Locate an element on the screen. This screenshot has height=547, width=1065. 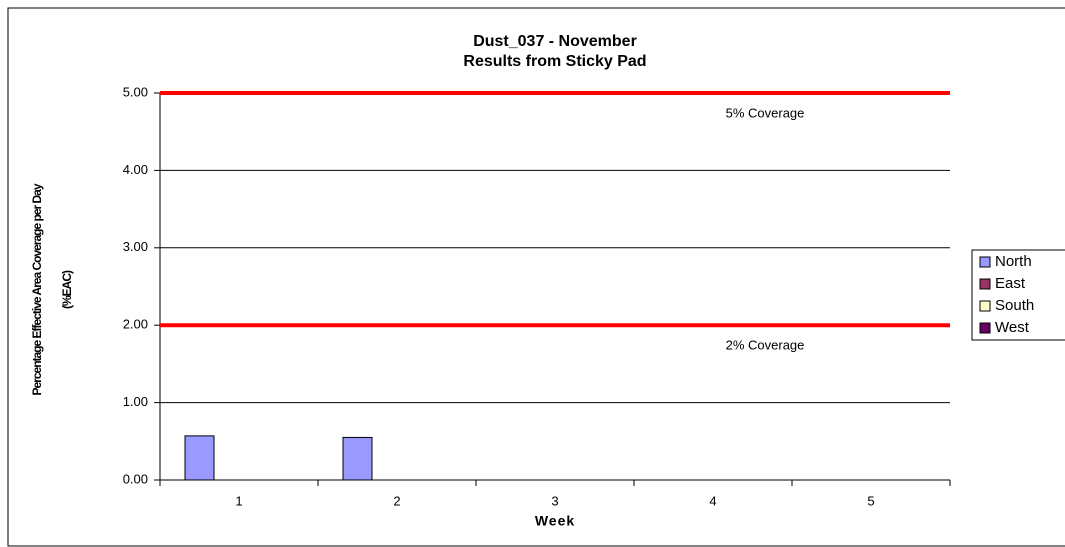
legend-label: South is located at coordinates (1014, 305).